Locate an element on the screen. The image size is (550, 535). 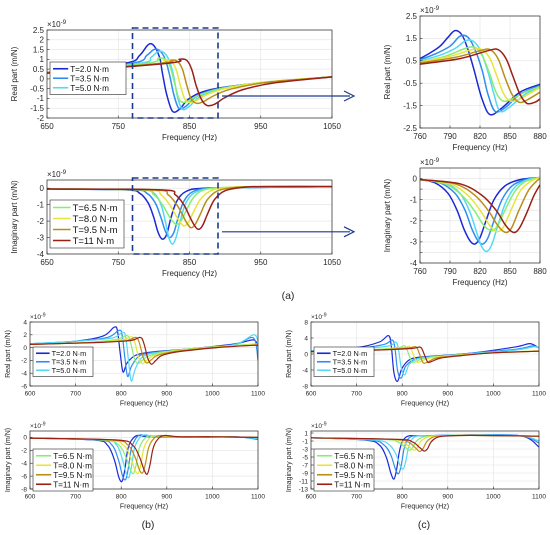
y-tick-label: 1 is located at coordinates (306, 433).